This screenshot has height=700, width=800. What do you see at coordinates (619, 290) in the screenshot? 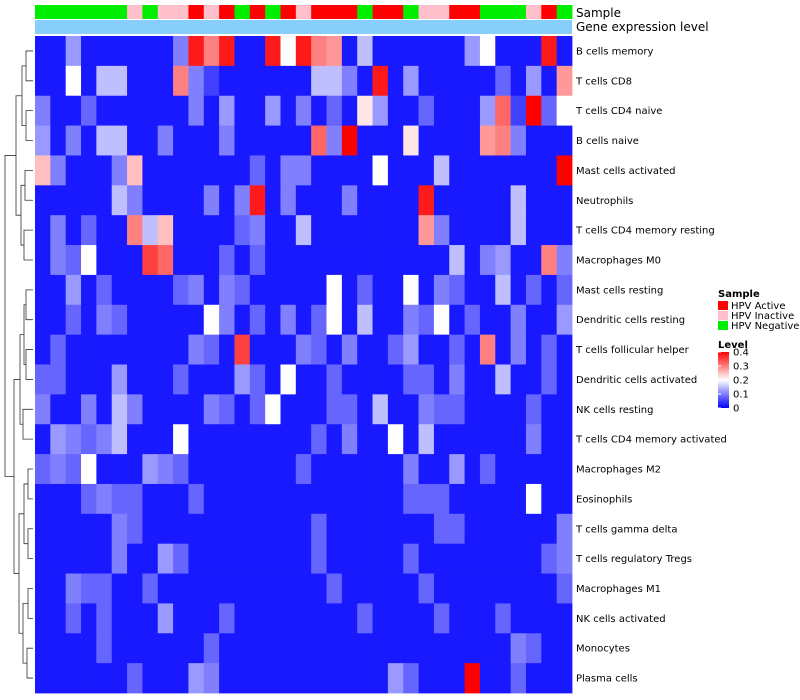
I see `row-label: Mast cells resting` at bounding box center [619, 290].